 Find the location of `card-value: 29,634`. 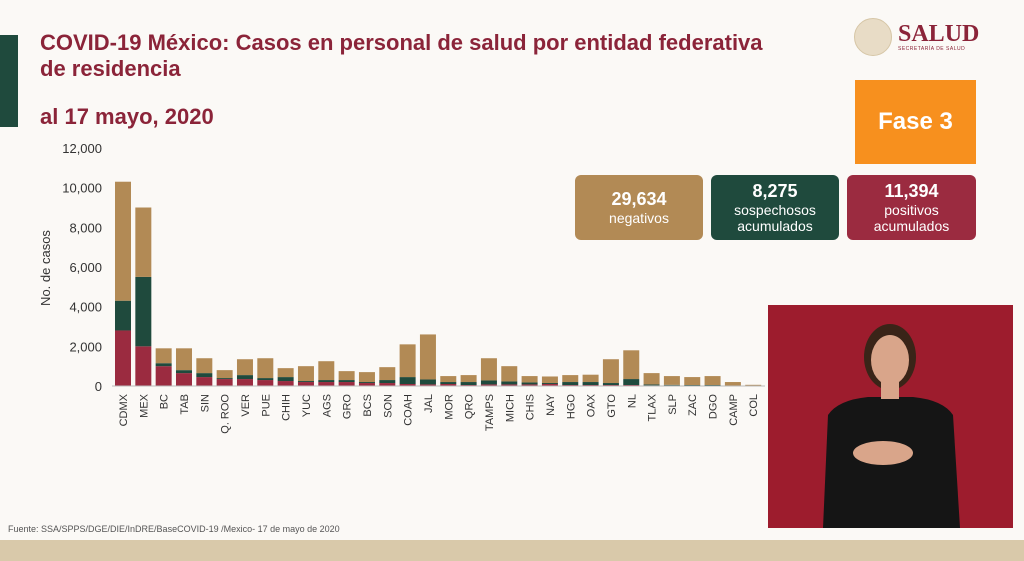

card-value: 29,634 is located at coordinates (639, 199).